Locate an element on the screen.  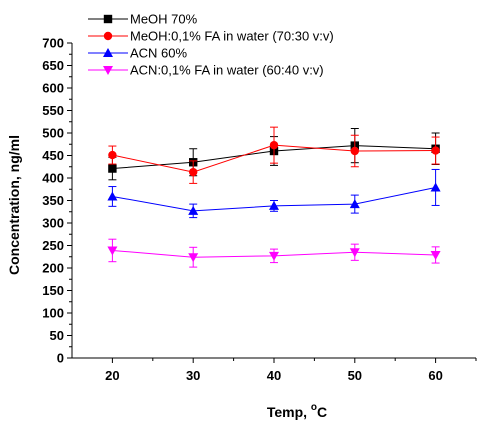
legend-label: ACN:0,1% FA in water (60:40 v:v) is located at coordinates (227, 70).